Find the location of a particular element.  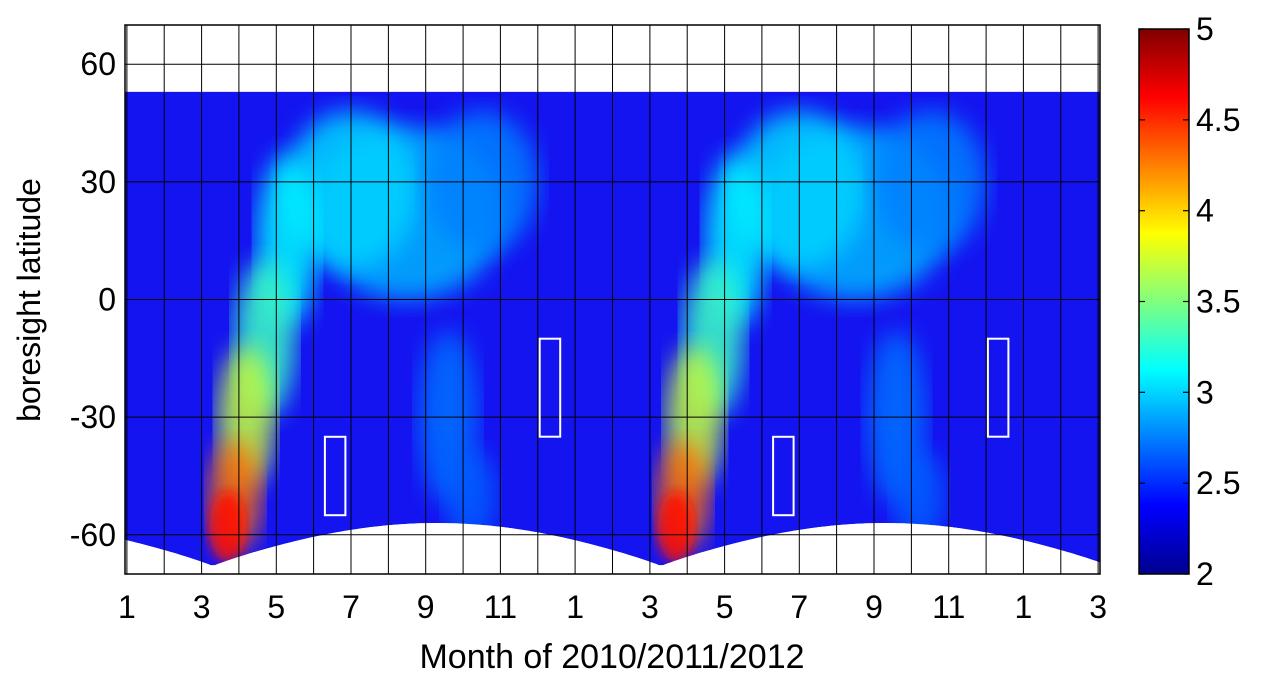

colorbar-tick-label: 3.5 is located at coordinates (1218, 302).